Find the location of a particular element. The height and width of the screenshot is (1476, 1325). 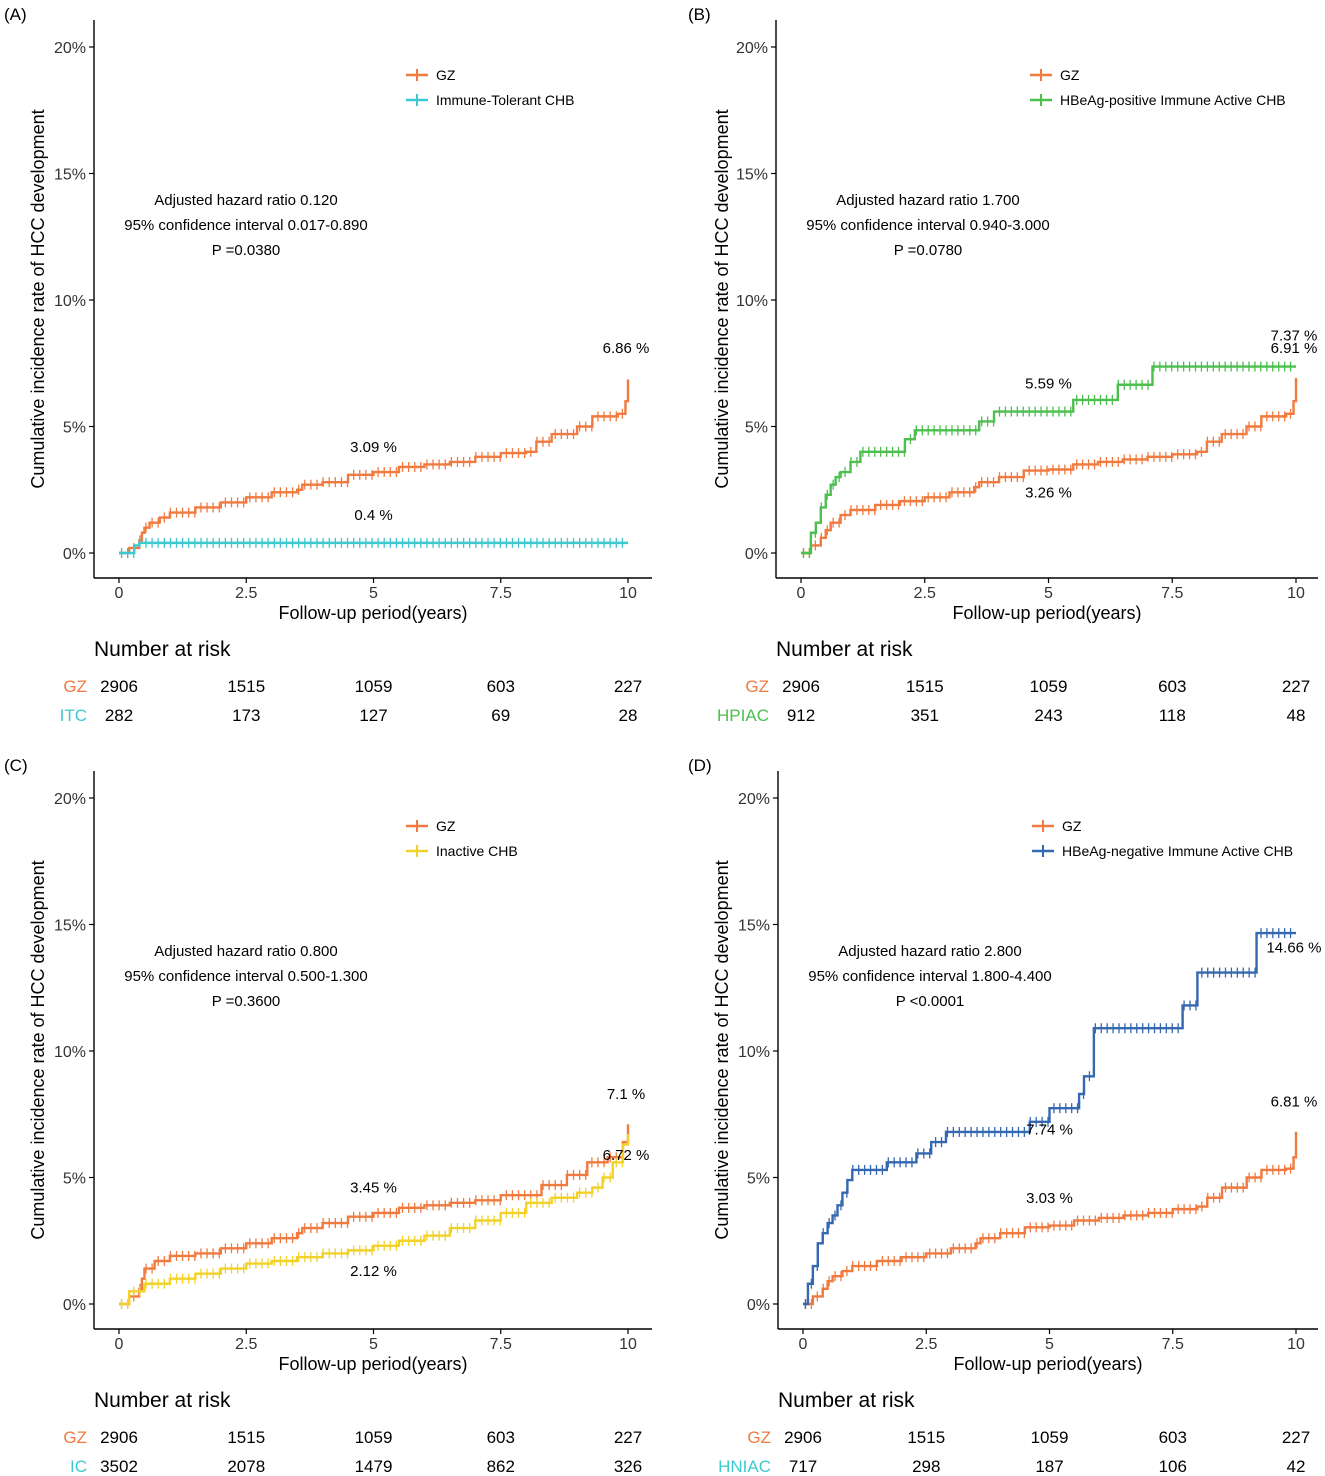

risk-value: 862 is located at coordinates (501, 1466).